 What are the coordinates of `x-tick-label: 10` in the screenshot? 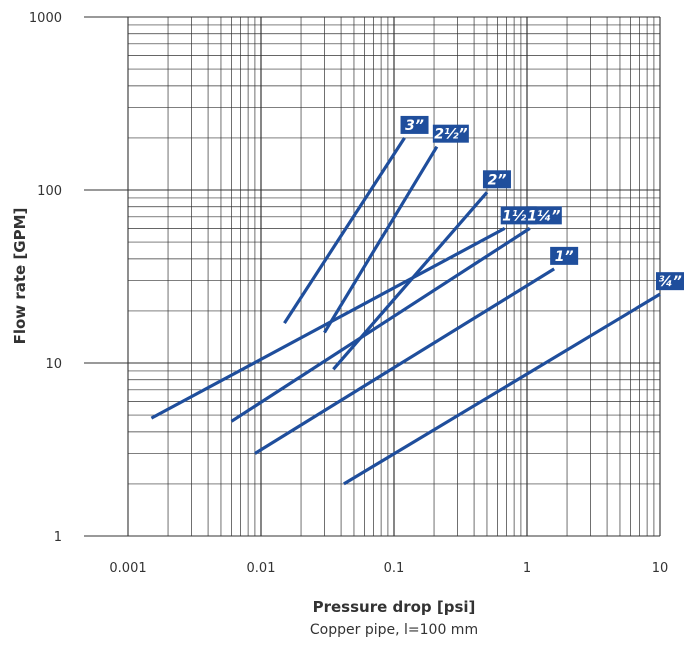 It's located at (660, 568).